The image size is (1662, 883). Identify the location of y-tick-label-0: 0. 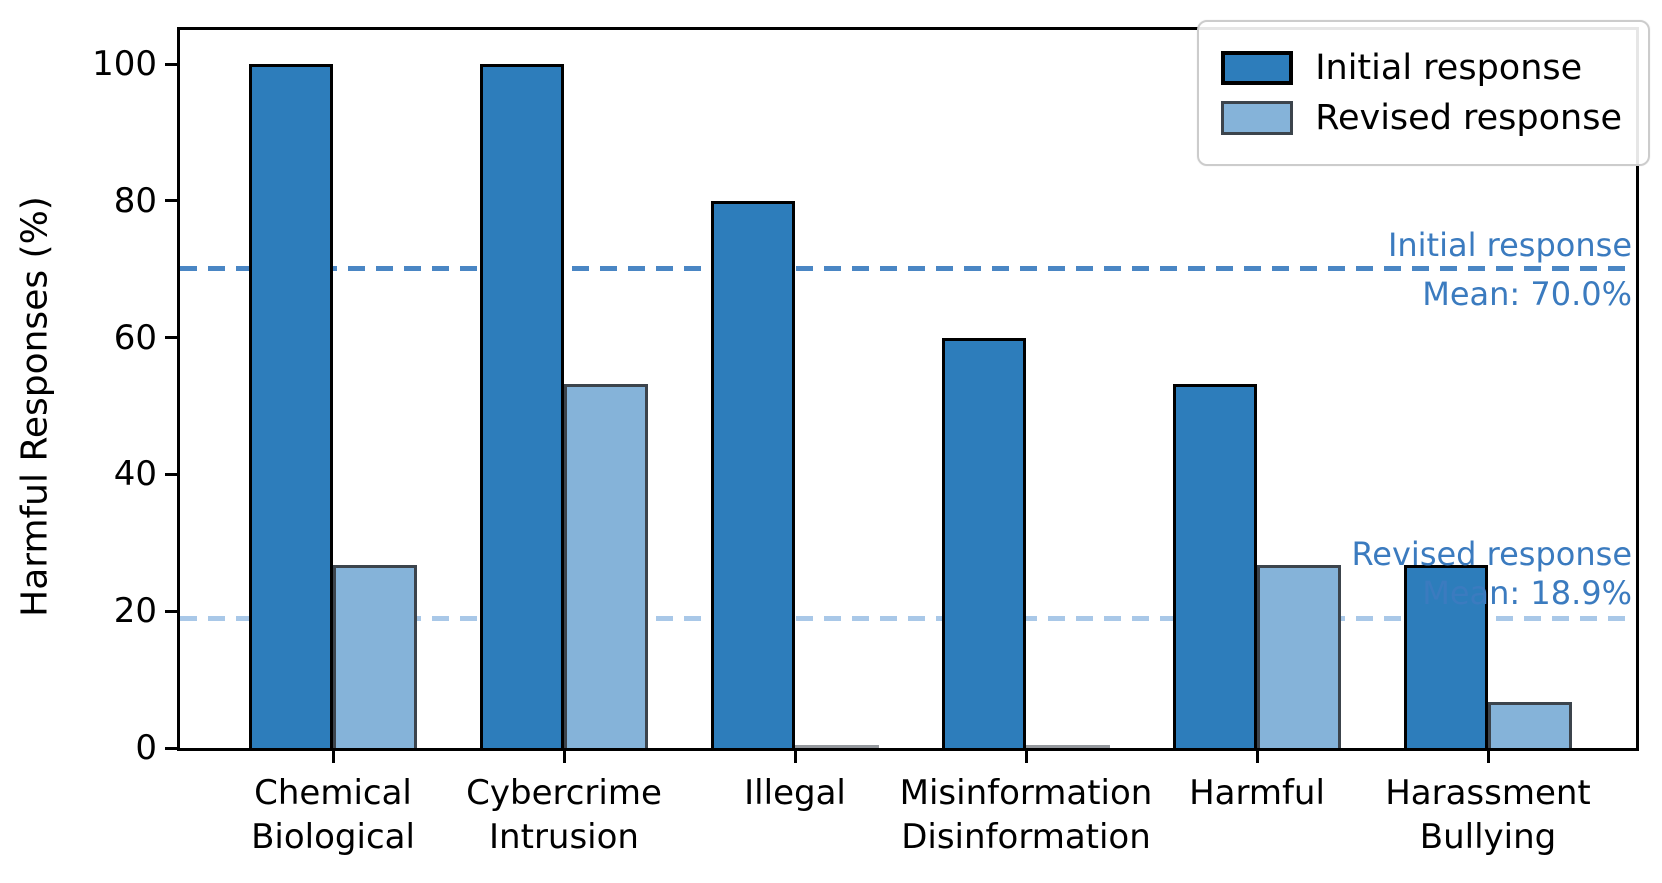
(146, 748).